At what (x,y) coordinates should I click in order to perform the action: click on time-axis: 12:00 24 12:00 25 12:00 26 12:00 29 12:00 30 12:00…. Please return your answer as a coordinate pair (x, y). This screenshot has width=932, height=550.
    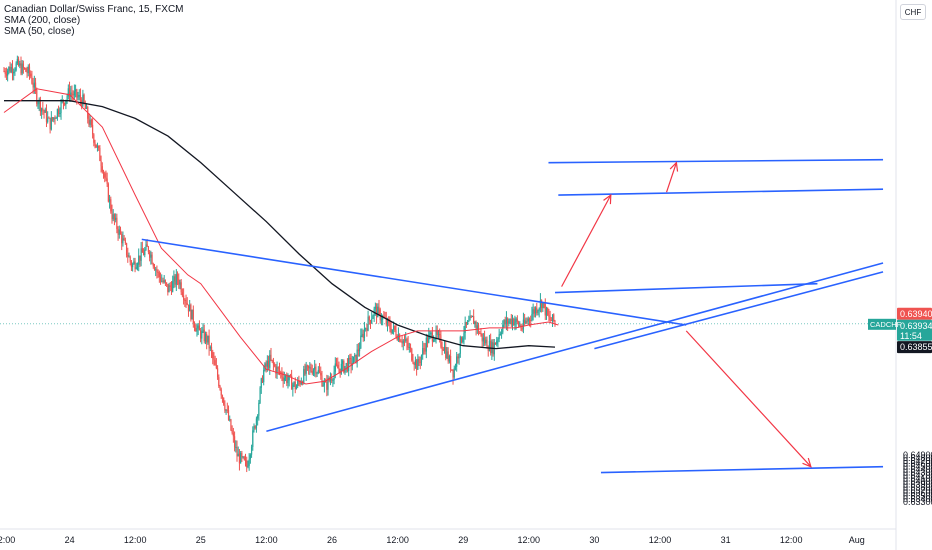
    Looking at the image, I should click on (432, 540).